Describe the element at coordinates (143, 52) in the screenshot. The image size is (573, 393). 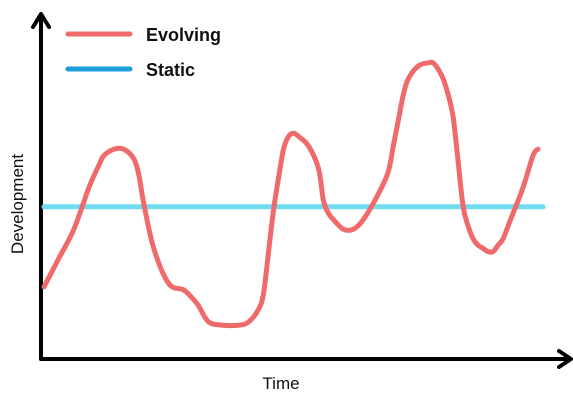
I see `legend: Evolving Static` at that location.